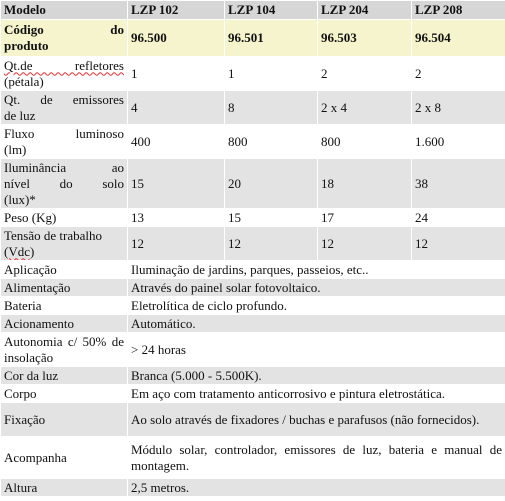  I want to click on info-row-autonomia: Autonomia c/ 50% de insolação > 24 horas, so click(252, 349).